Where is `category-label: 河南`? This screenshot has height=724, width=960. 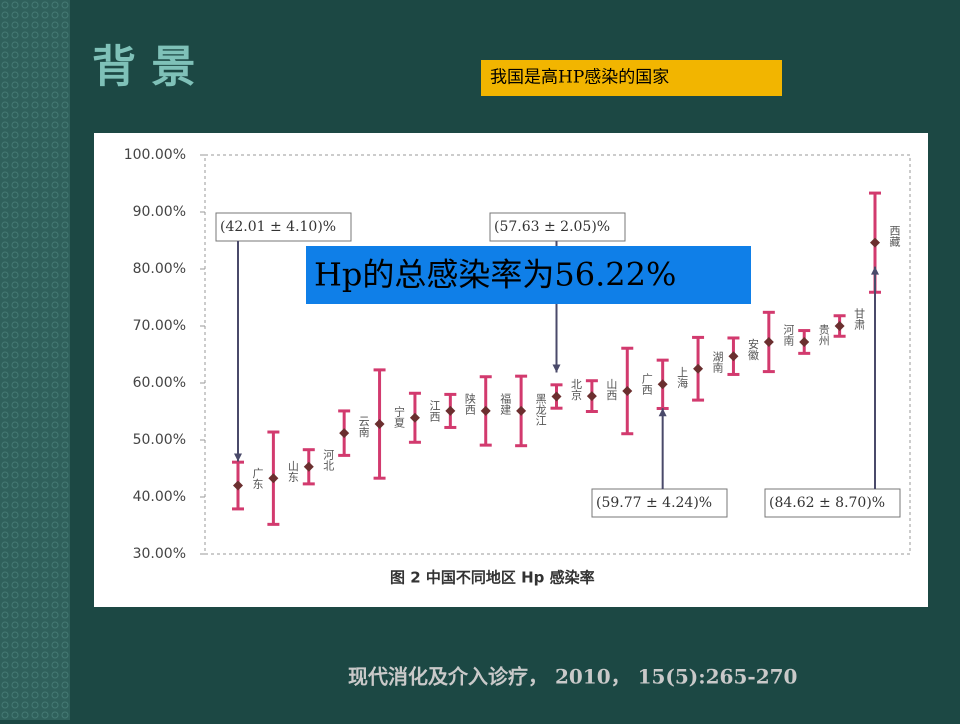
category-label: 河南 is located at coordinates (788, 335).